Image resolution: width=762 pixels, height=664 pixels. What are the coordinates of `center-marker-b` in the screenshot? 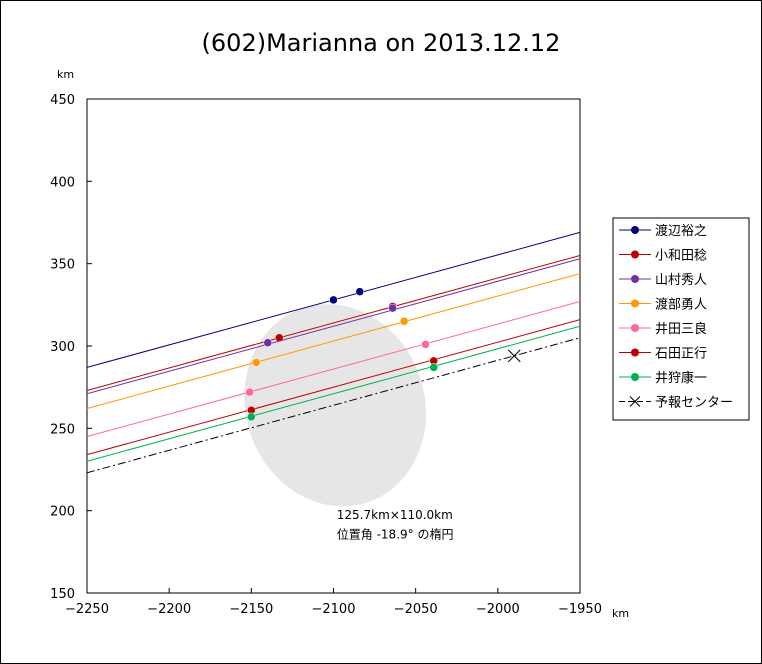 It's located at (514, 356).